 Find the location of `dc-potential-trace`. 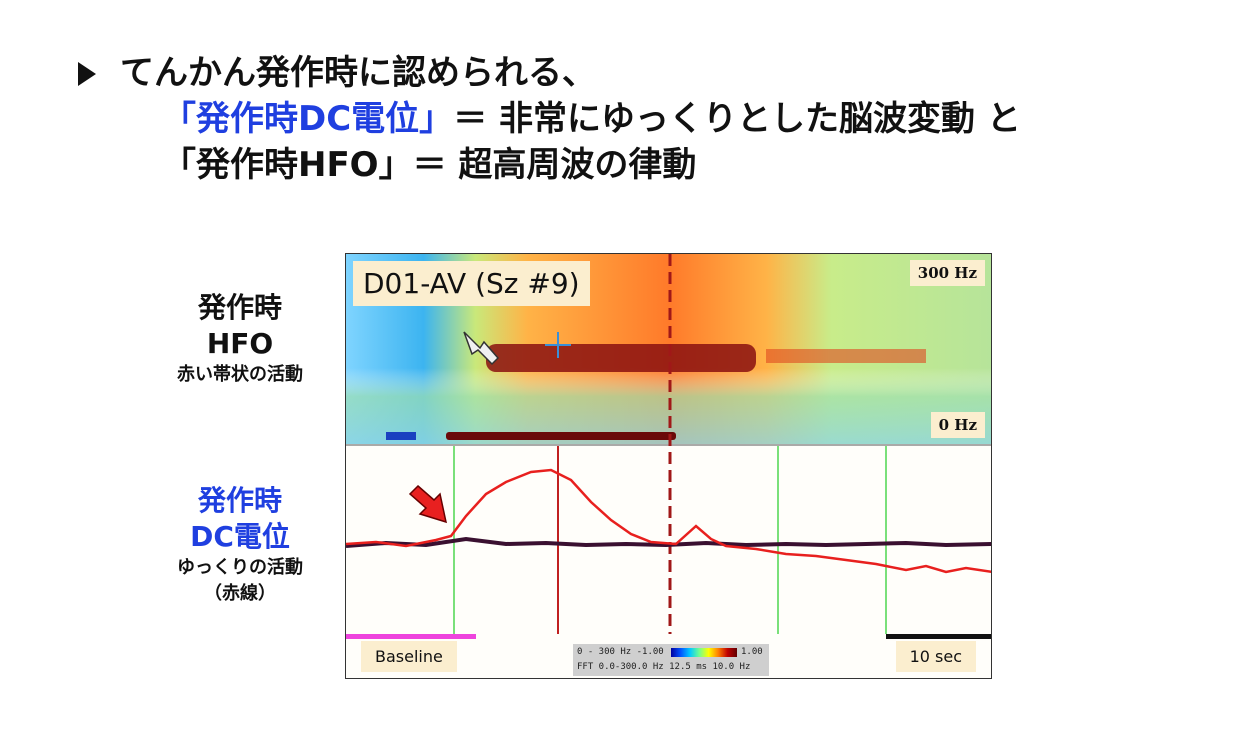

dc-potential-trace is located at coordinates (668, 521).